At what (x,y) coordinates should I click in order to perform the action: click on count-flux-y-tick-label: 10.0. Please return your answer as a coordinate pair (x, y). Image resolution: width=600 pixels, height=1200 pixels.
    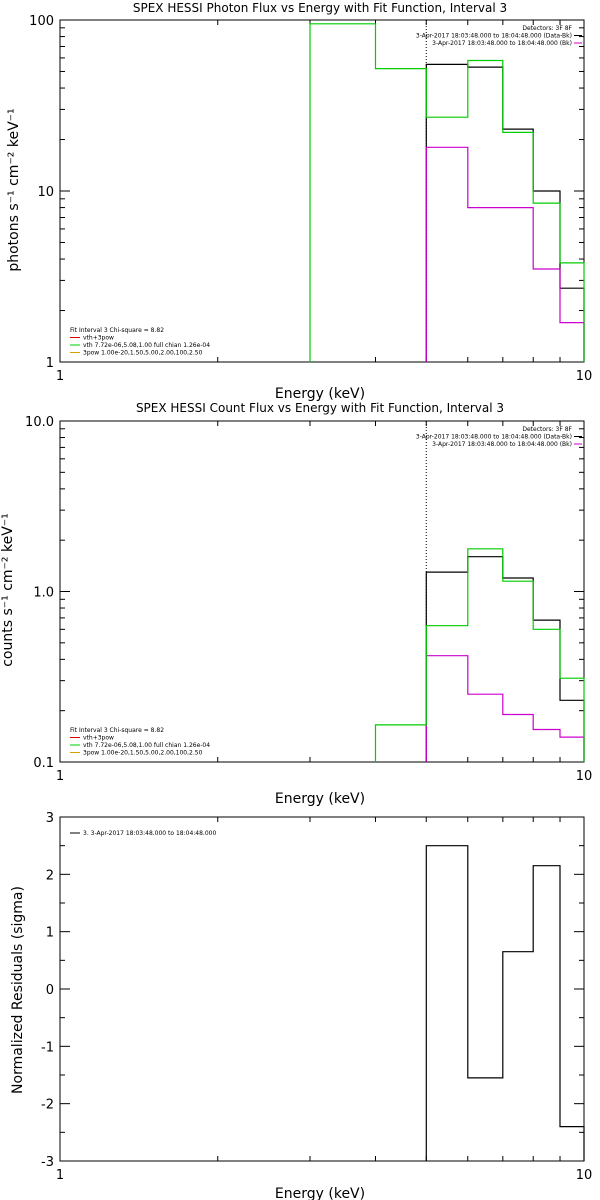
    Looking at the image, I should click on (39, 422).